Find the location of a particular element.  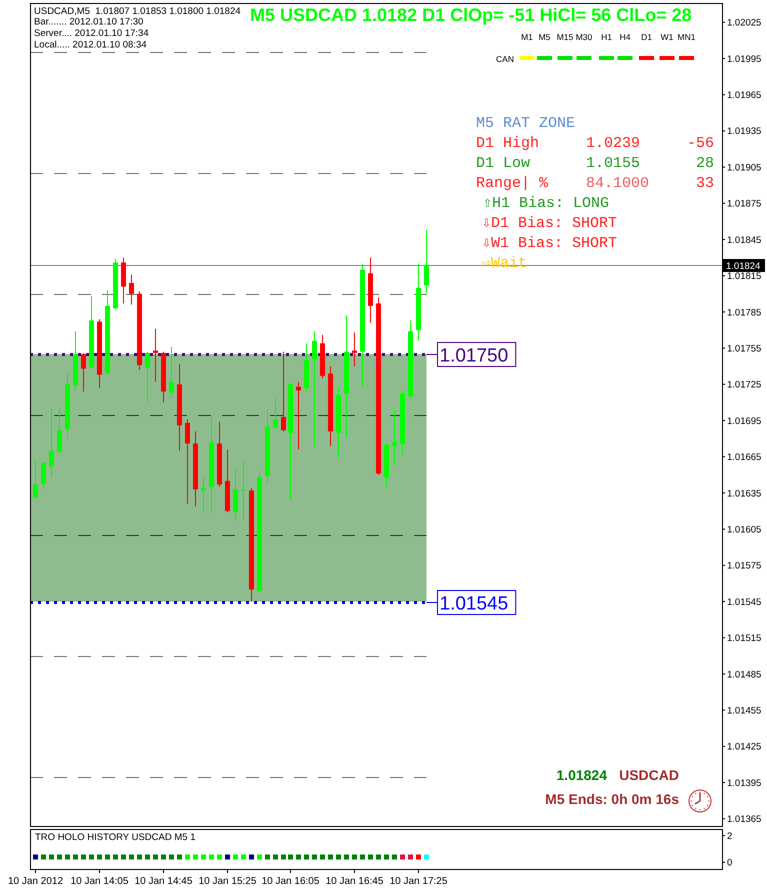

annotation: 1.01824 is located at coordinates (582, 775).